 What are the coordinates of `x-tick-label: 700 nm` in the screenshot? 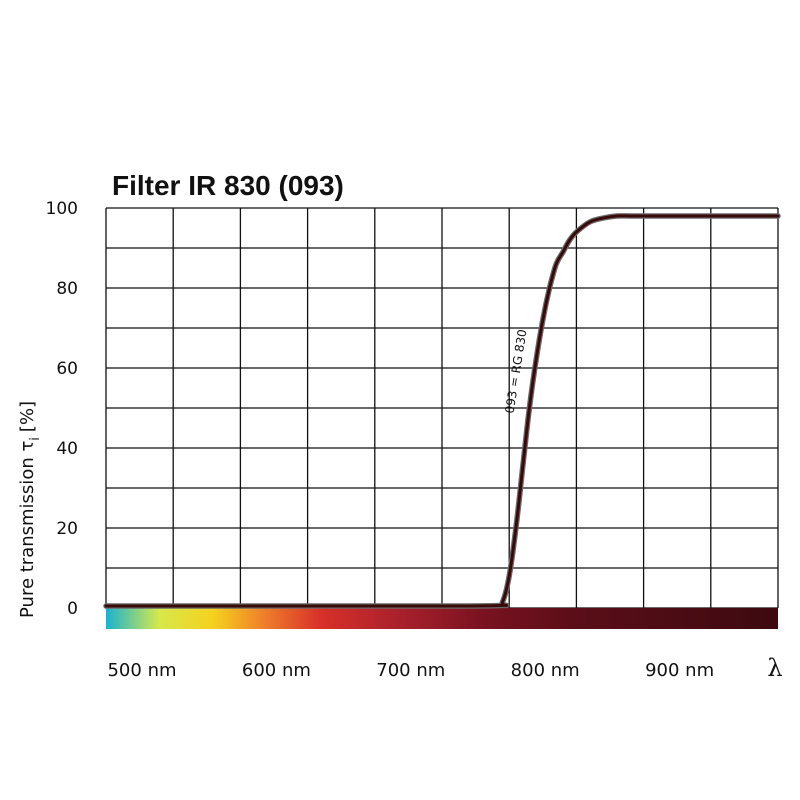 It's located at (410, 670).